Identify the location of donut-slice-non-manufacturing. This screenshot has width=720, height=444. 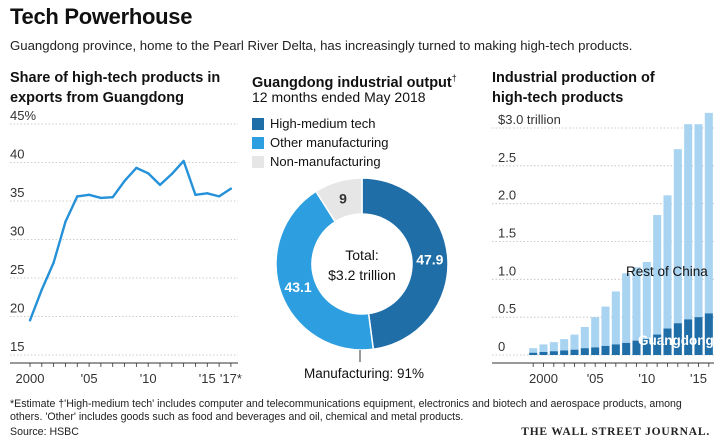
(338, 200).